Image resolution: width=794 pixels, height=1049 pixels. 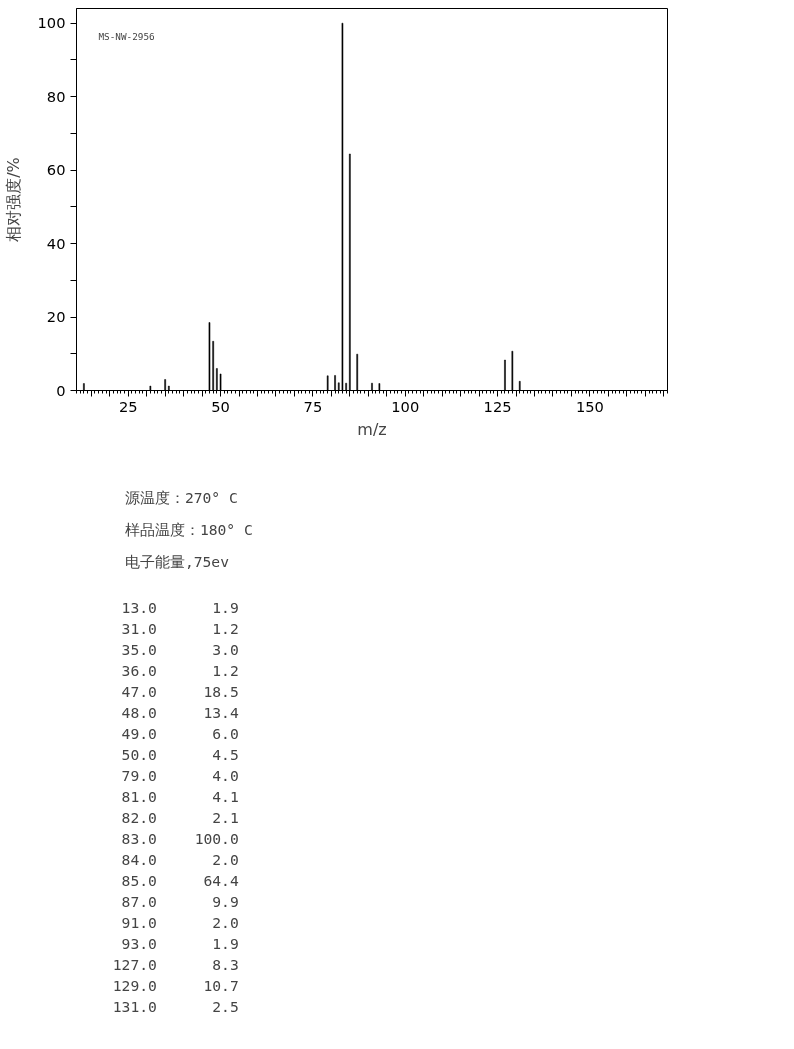 What do you see at coordinates (225, 796) in the screenshot?
I see `text: 4.1` at bounding box center [225, 796].